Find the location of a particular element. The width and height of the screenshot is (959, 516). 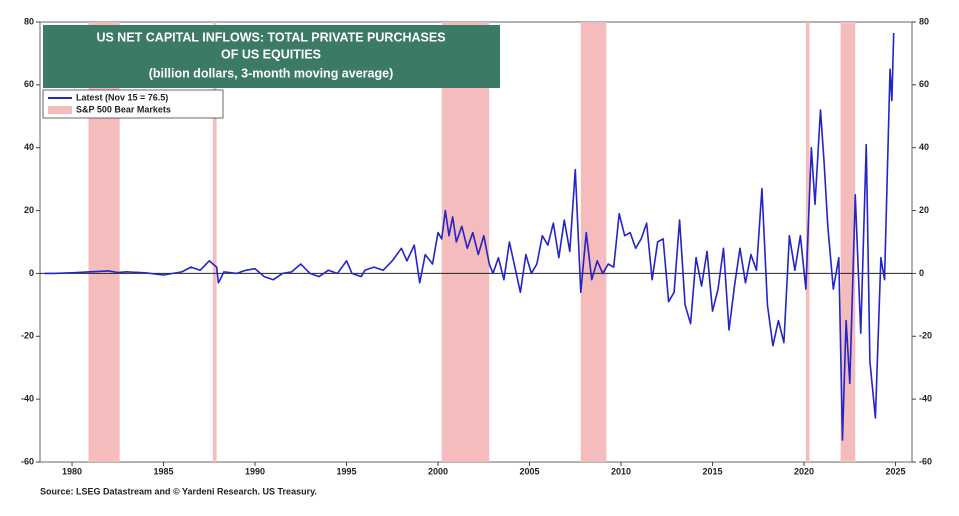

legend is located at coordinates (133, 104).